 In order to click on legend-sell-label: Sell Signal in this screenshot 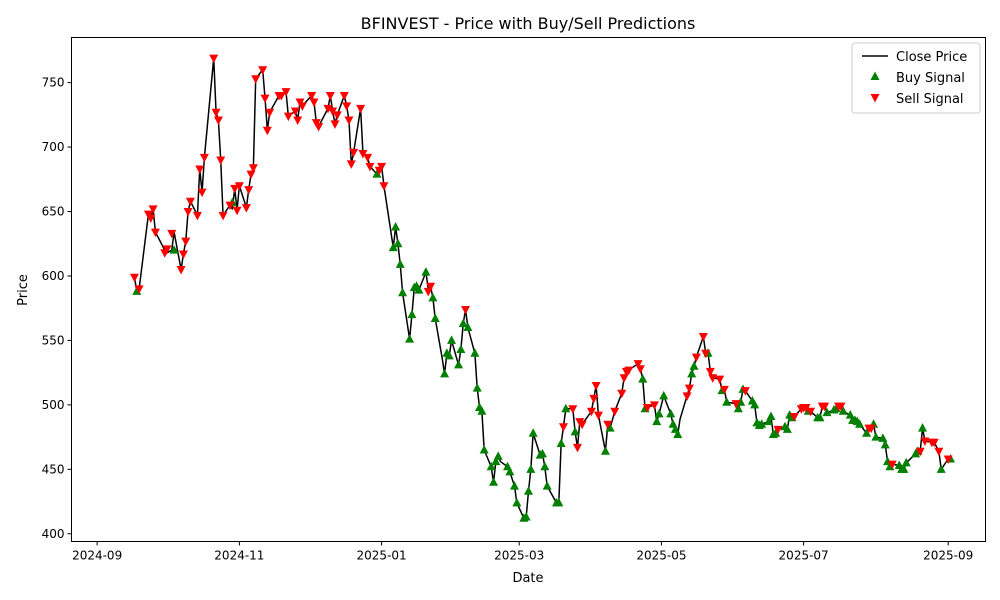, I will do `click(930, 99)`.